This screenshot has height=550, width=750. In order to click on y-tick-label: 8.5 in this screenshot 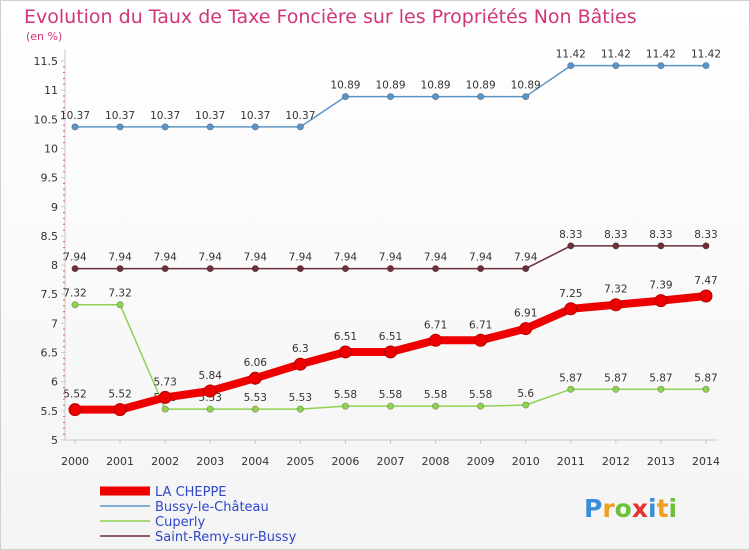, I will do `click(50, 236)`.